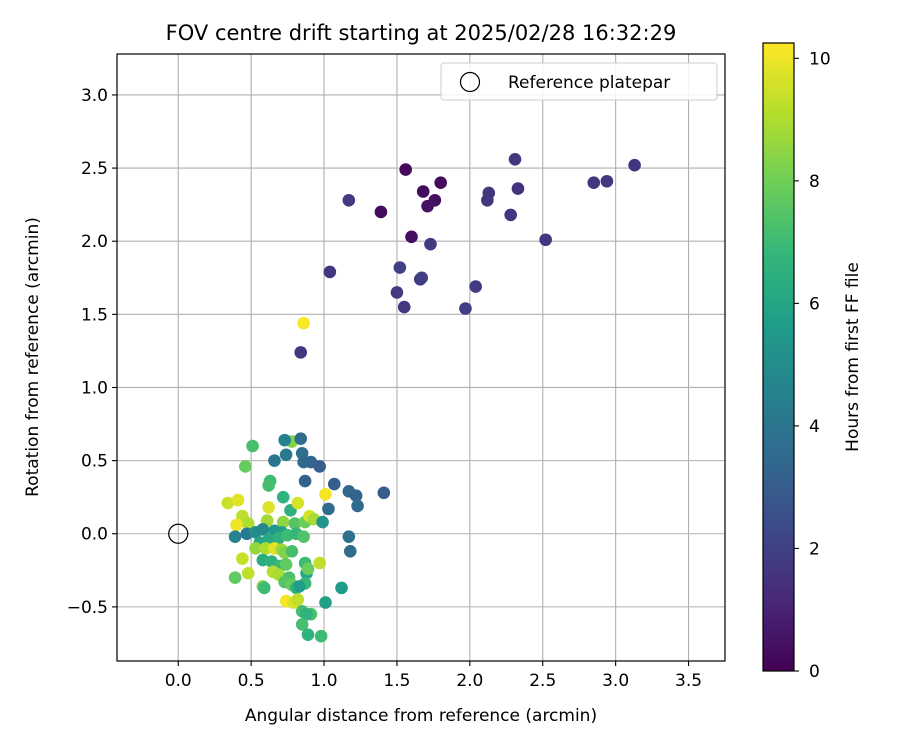  Describe the element at coordinates (814, 549) in the screenshot. I see `colorbar-tick-label: 2` at that location.